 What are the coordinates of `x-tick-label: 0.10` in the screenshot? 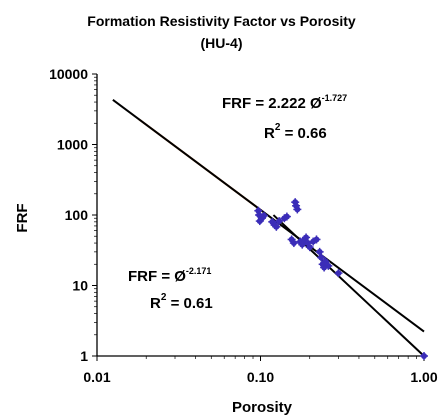 It's located at (260, 377).